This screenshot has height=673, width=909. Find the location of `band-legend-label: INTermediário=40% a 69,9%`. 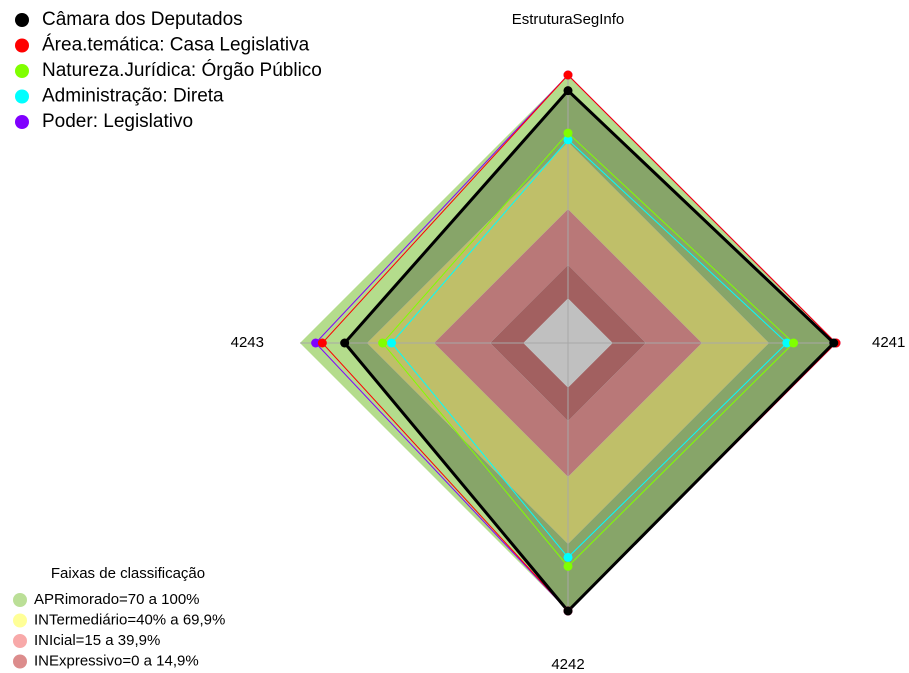

band-legend-label: INTermediário=40% a 69,9% is located at coordinates (129, 619).